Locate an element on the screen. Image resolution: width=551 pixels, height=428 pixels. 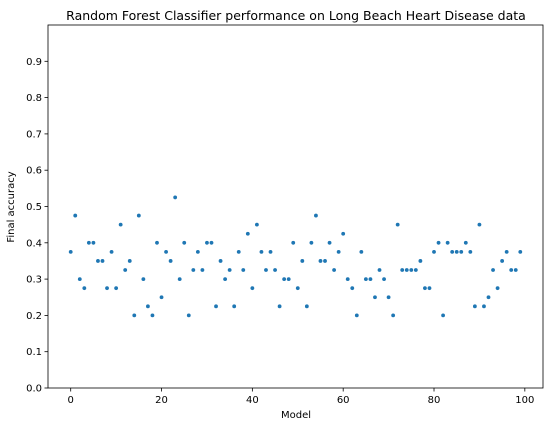
y-tick-label: 0.8 is located at coordinates (34, 98).